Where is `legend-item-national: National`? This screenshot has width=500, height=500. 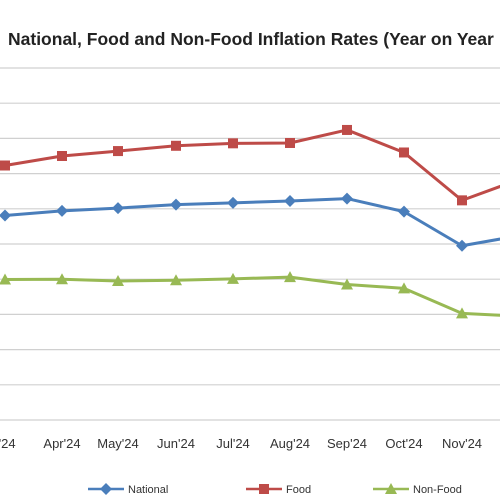
legend-item-national: National is located at coordinates (128, 489).